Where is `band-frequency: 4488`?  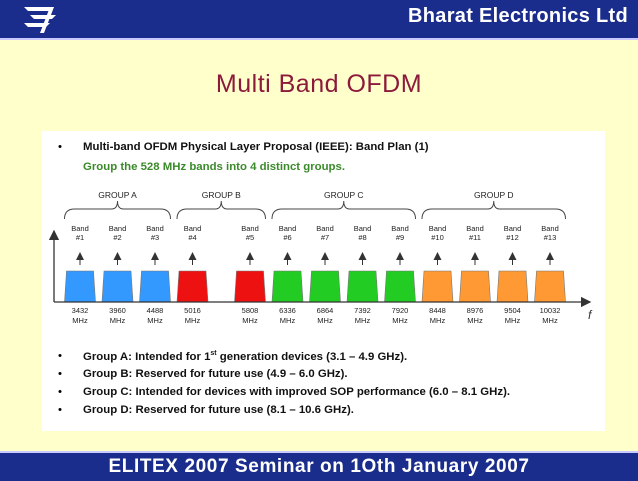 band-frequency: 4488 is located at coordinates (155, 310).